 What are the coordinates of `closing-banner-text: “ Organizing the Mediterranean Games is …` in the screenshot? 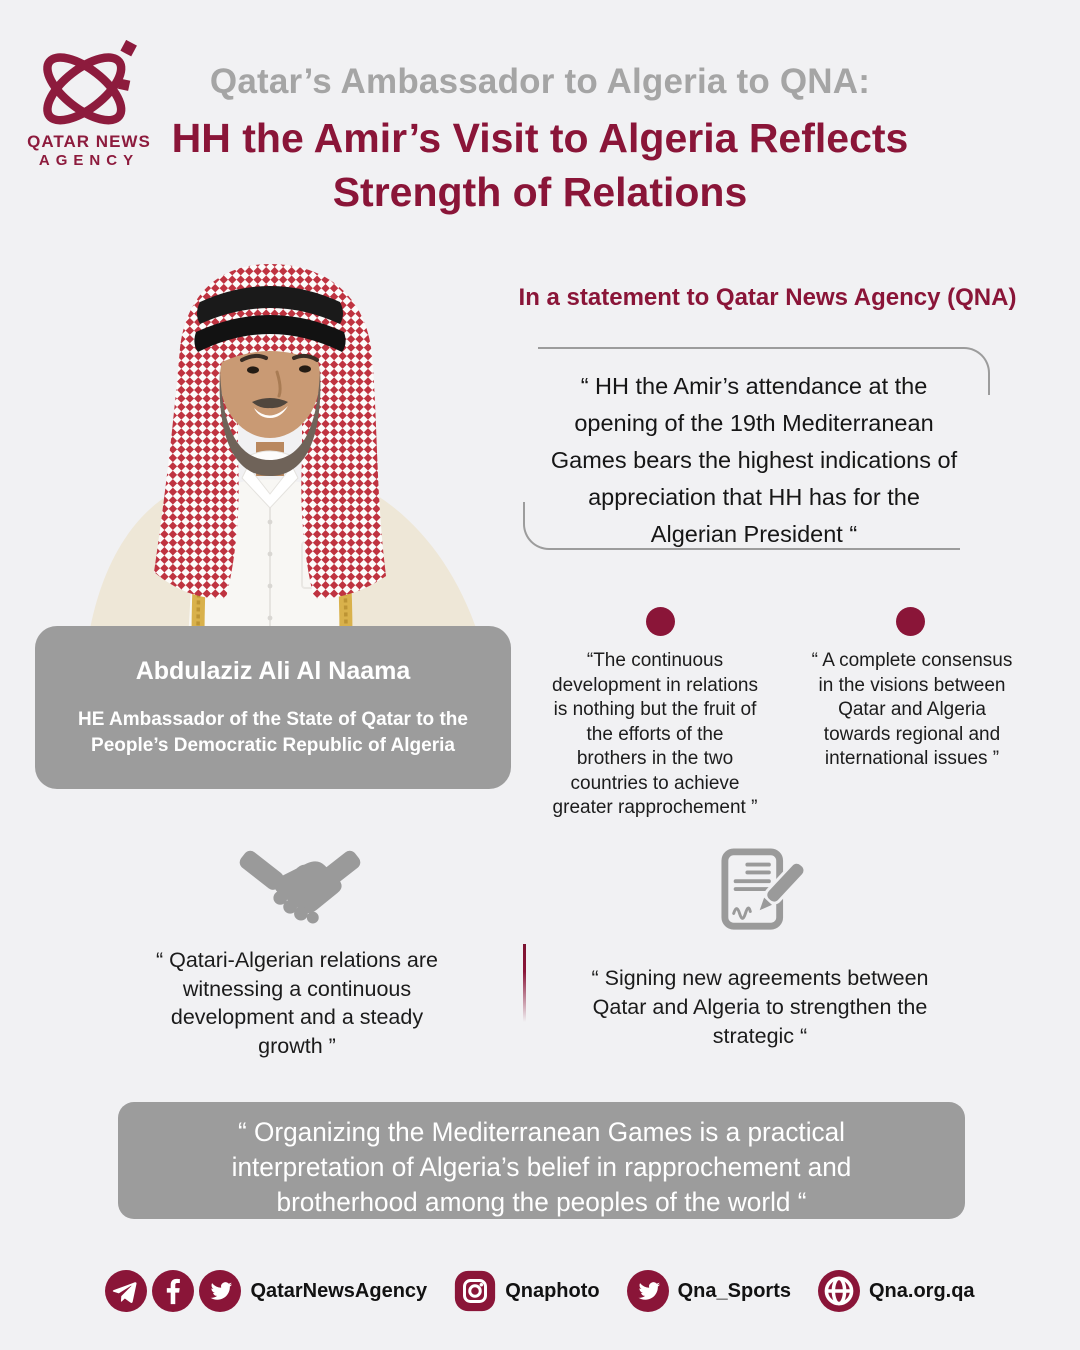 It's located at (541, 1167).